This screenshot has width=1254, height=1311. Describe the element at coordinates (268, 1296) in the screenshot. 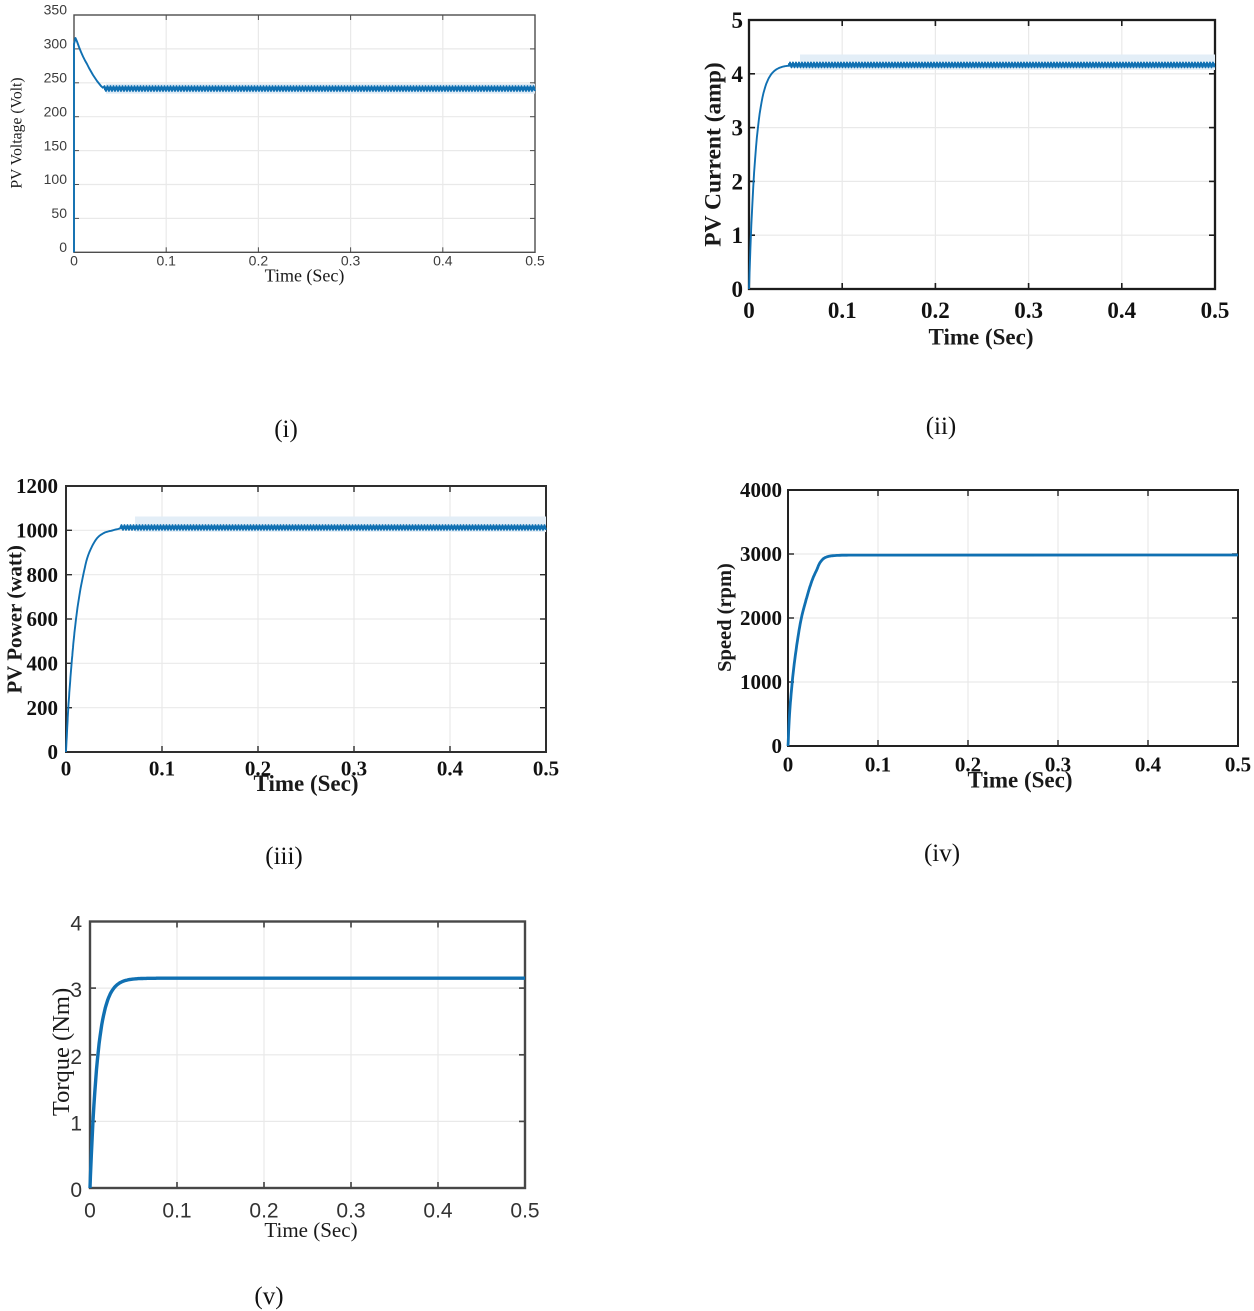

I see `svg-text: (v)` at that location.